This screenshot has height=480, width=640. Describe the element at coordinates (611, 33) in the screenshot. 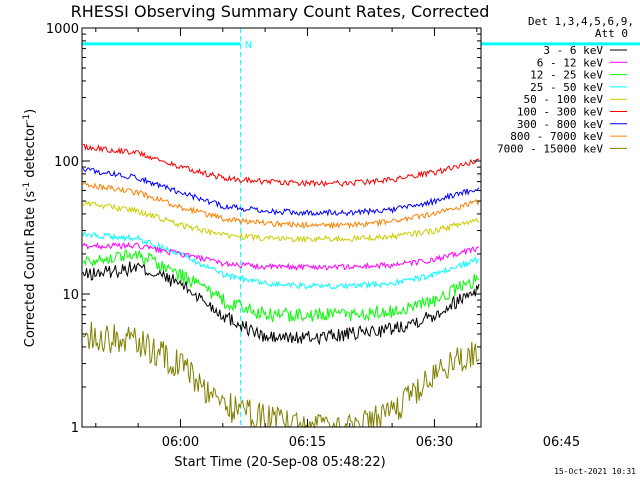

I see `legend-header-line2: Att 0` at that location.